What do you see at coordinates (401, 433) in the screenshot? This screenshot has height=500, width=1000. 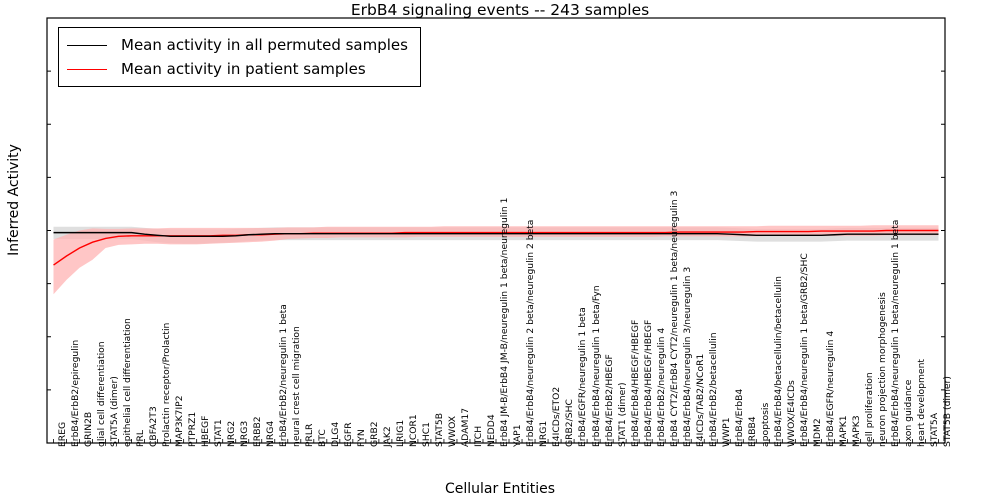 I see `x-tick-label: LRIG1` at bounding box center [401, 433].